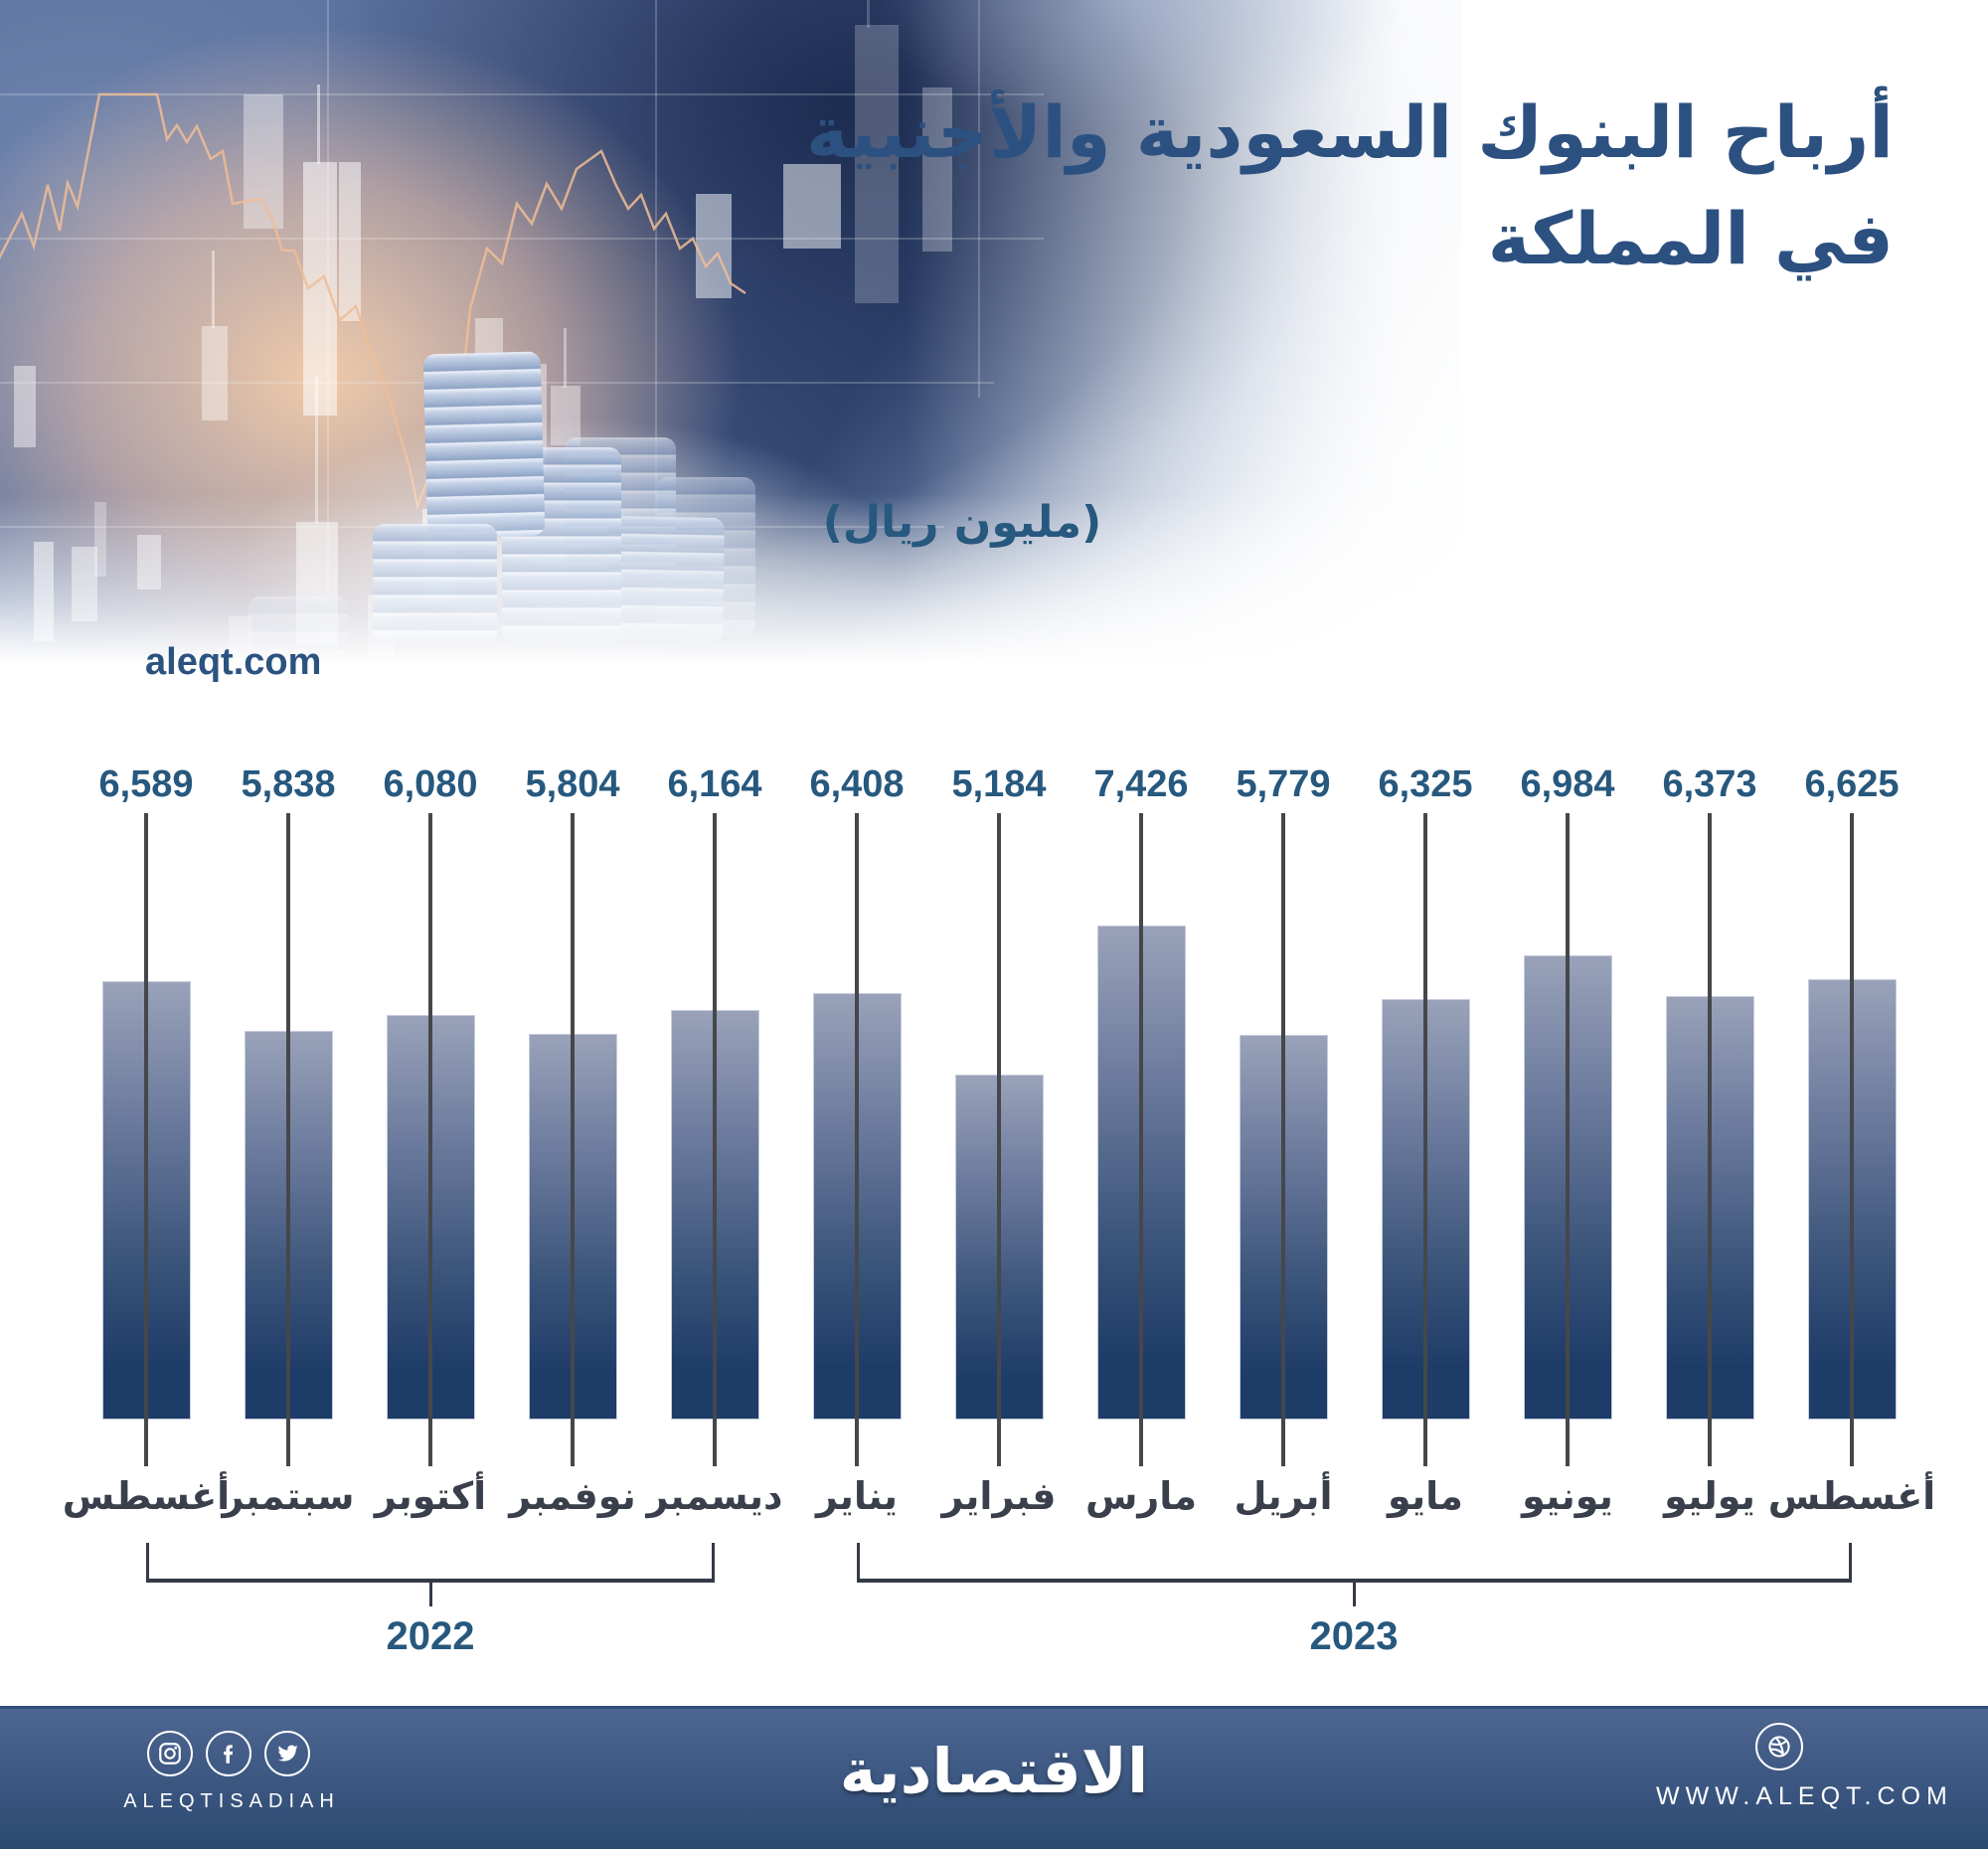 This screenshot has height=1849, width=1988. What do you see at coordinates (430, 784) in the screenshot?
I see `bar-value-label: 6,080` at bounding box center [430, 784].